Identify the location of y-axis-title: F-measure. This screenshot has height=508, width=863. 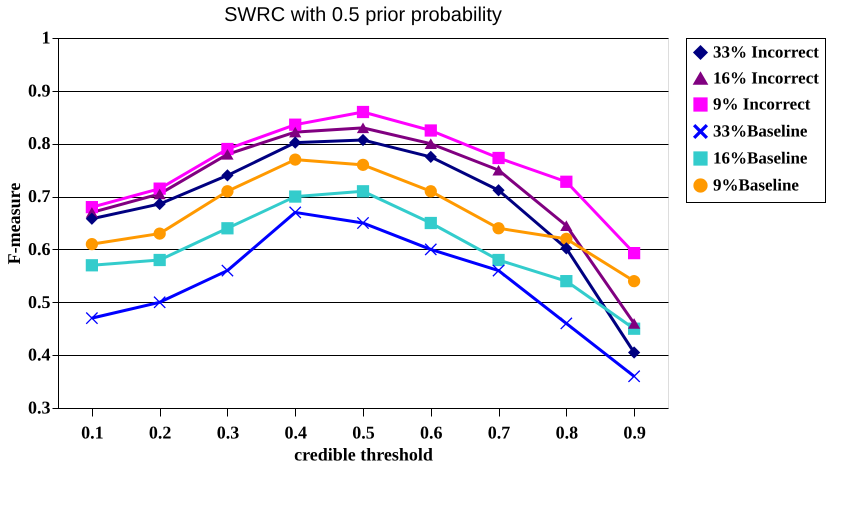
(14, 223).